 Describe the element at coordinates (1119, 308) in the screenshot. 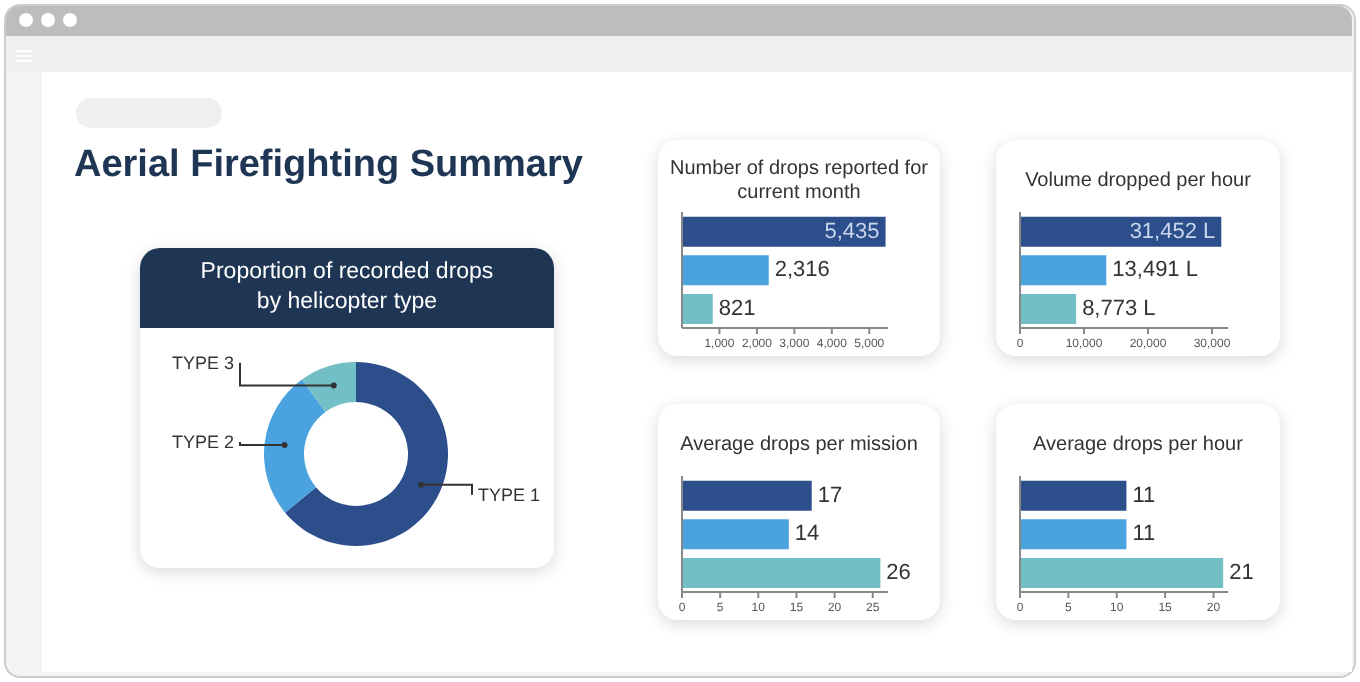

I see `data-label: 8,773 L` at that location.